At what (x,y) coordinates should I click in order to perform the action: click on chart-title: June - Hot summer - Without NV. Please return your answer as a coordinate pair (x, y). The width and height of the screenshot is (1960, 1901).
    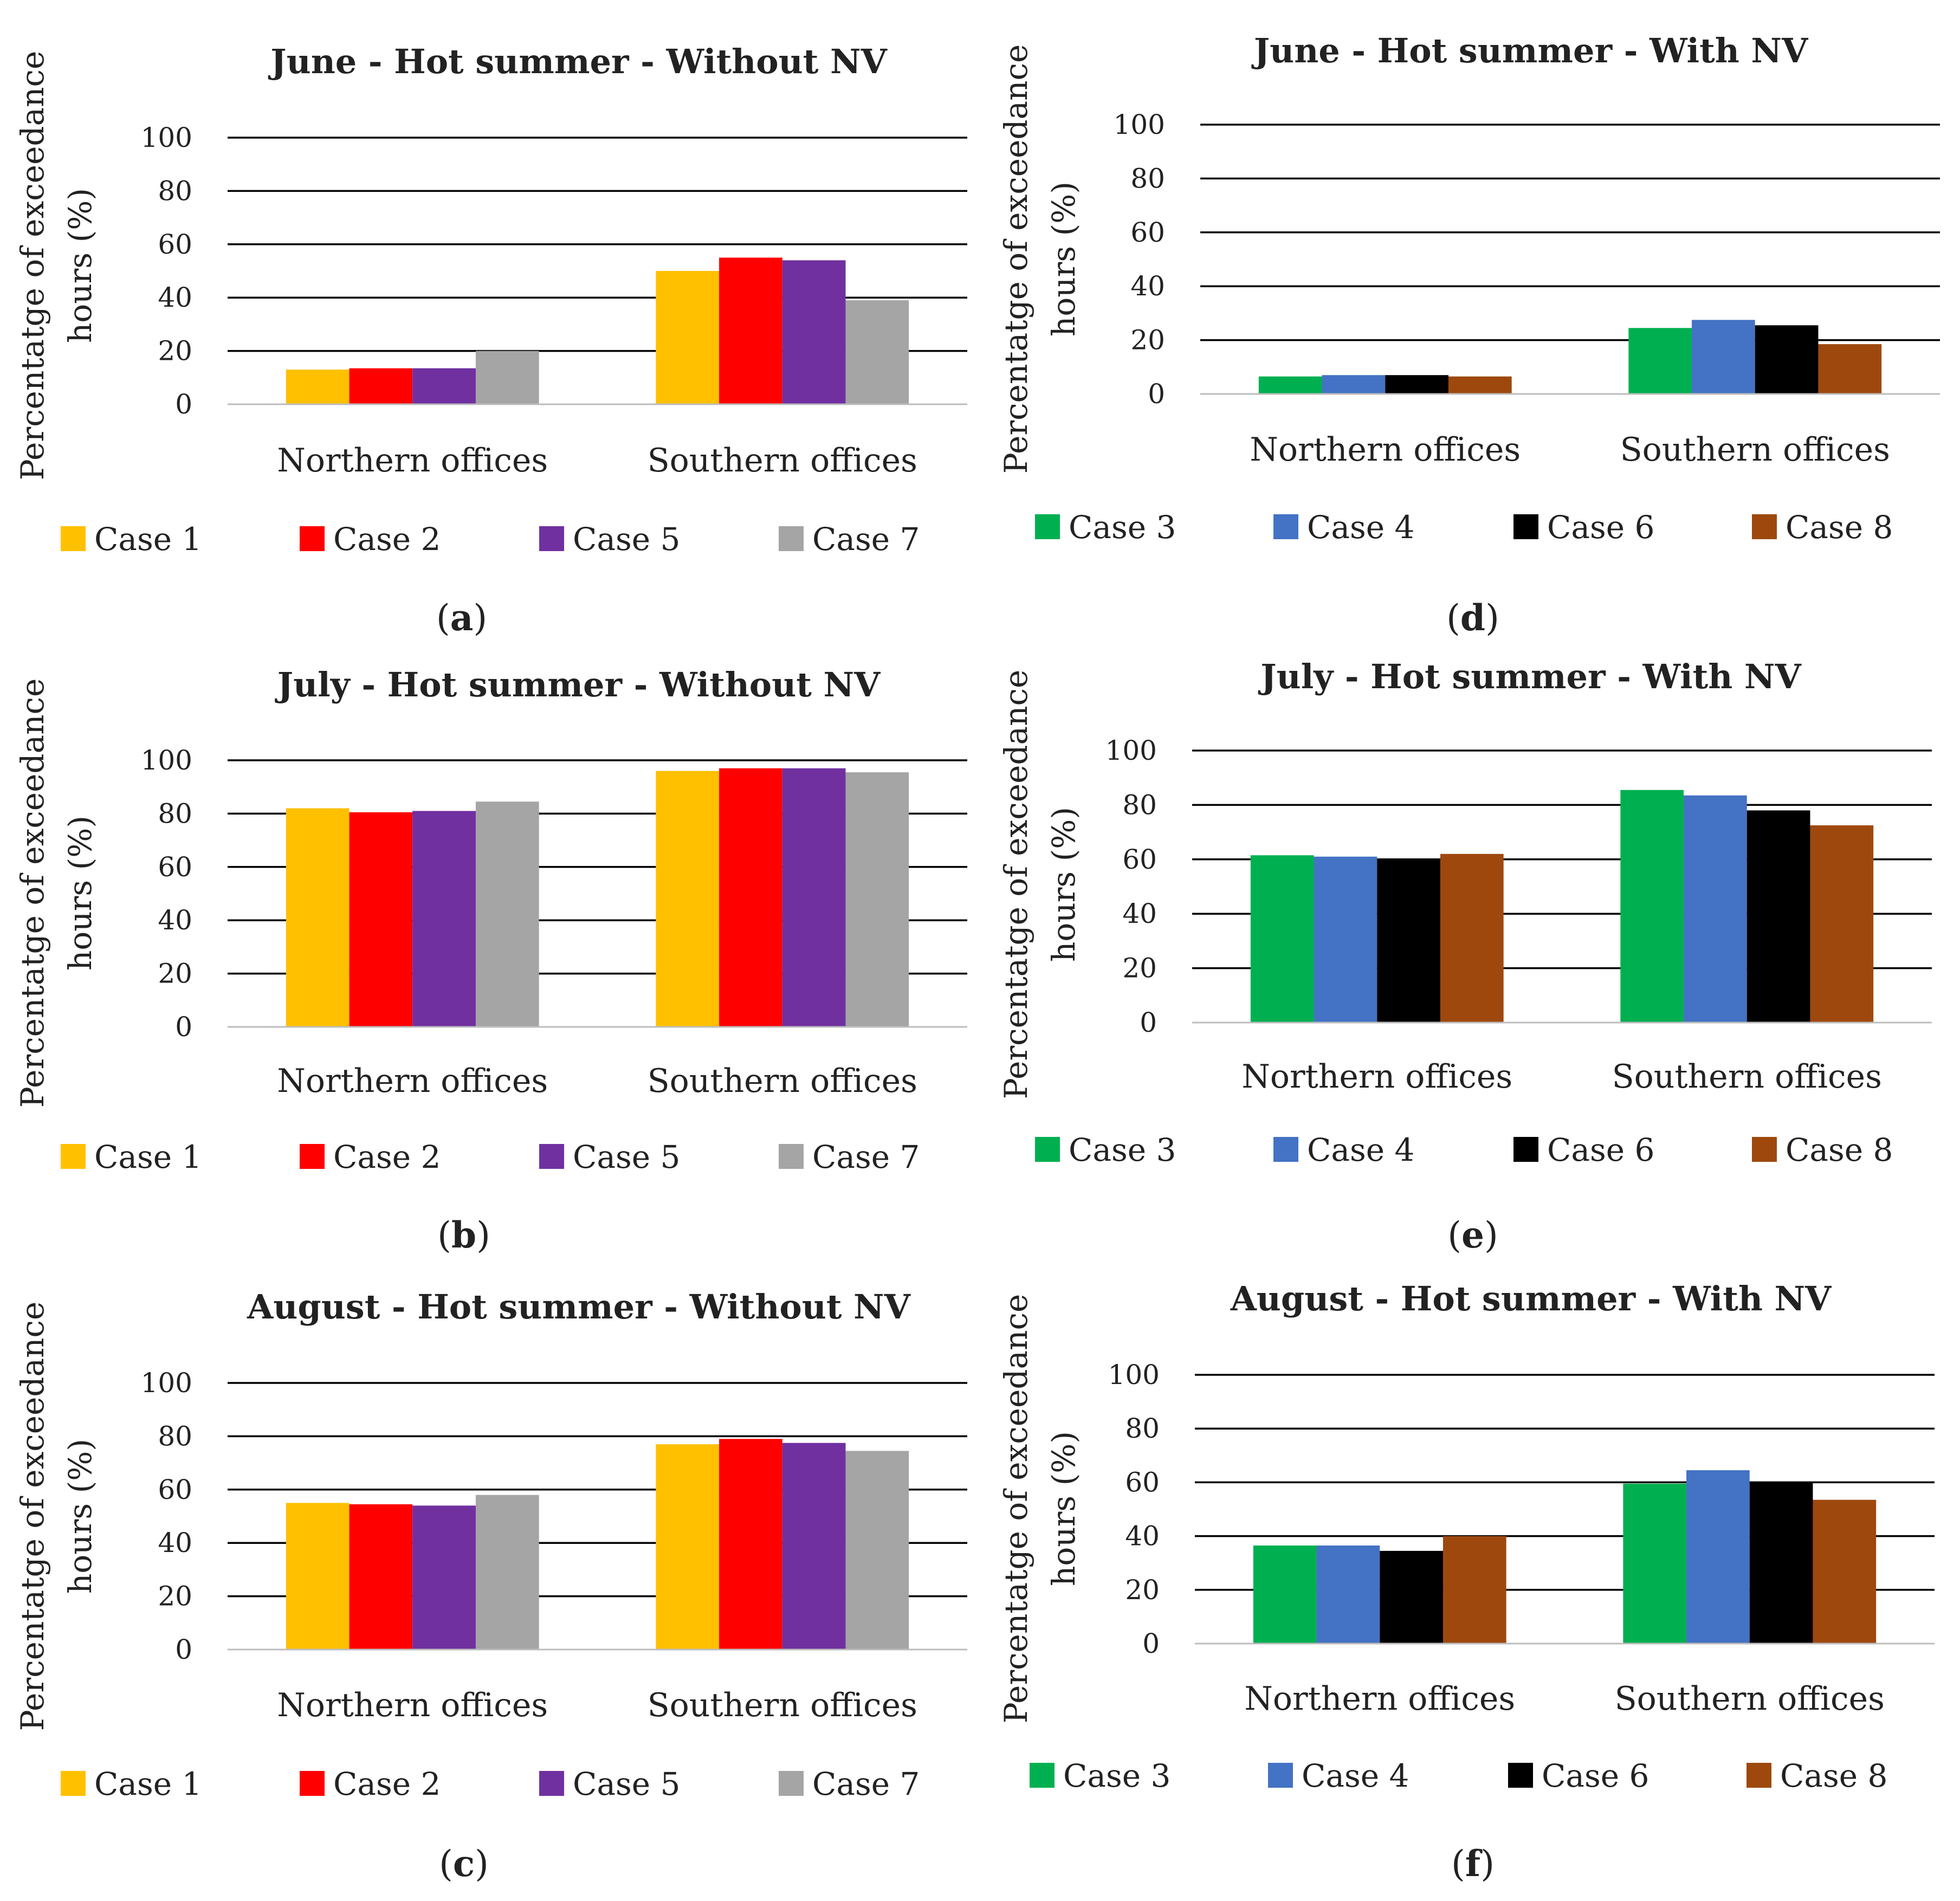
    Looking at the image, I should click on (577, 62).